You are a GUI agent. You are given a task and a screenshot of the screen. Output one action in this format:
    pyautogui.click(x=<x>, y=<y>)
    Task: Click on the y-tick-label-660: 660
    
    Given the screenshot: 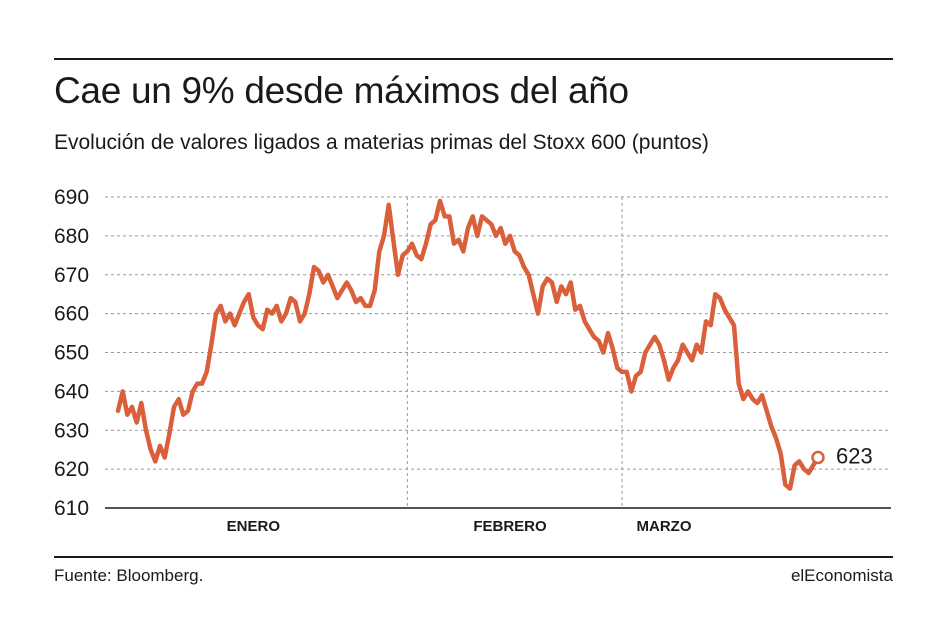 What is the action you would take?
    pyautogui.click(x=71, y=314)
    